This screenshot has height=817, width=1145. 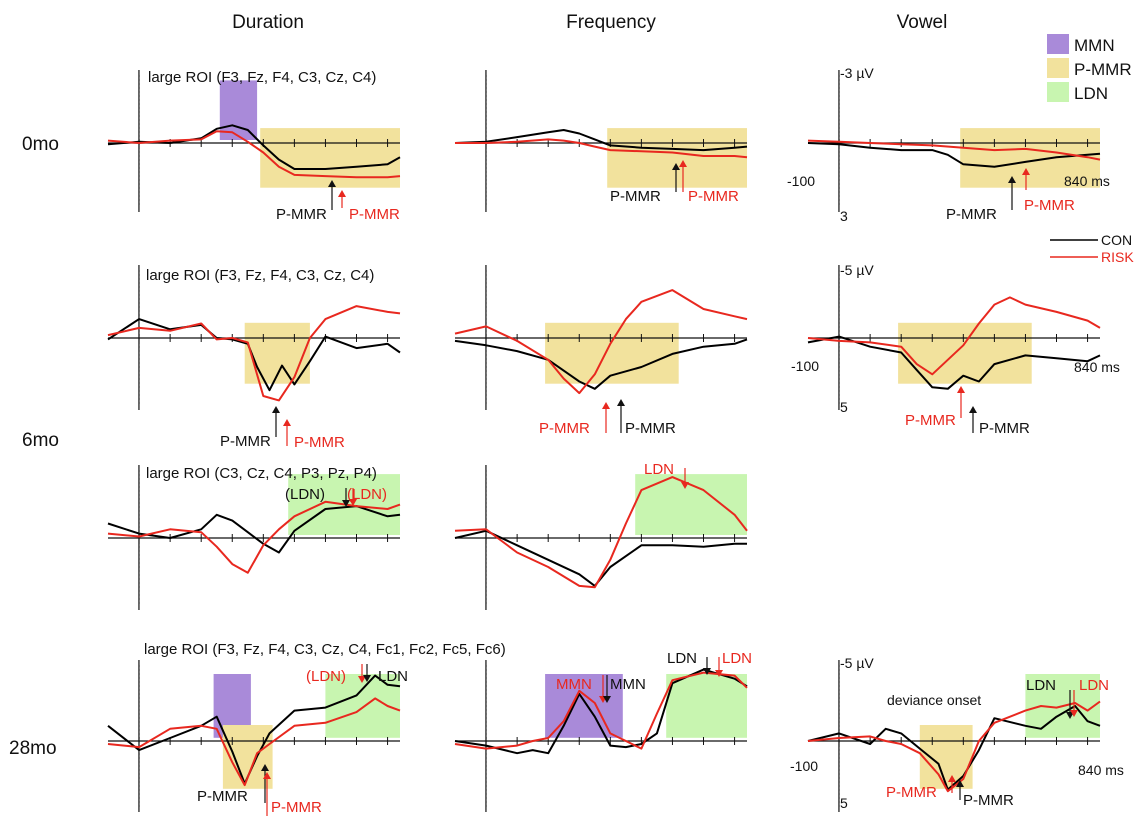 I want to click on pmmr-label-6mo-duration-risk: P-MMR, so click(x=319, y=442).